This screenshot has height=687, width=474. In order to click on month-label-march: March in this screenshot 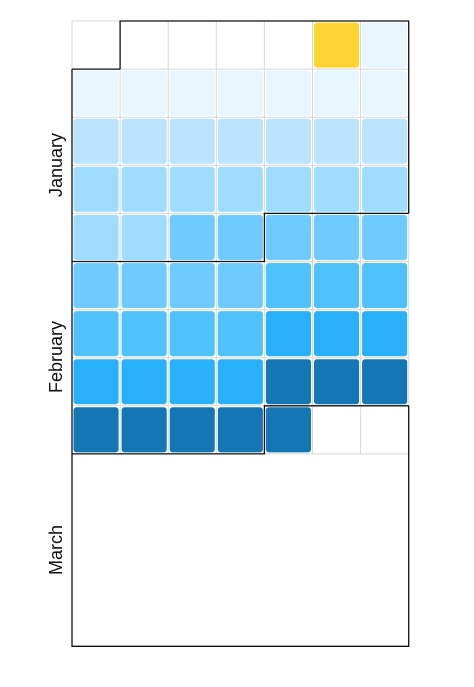, I will do `click(56, 550)`.